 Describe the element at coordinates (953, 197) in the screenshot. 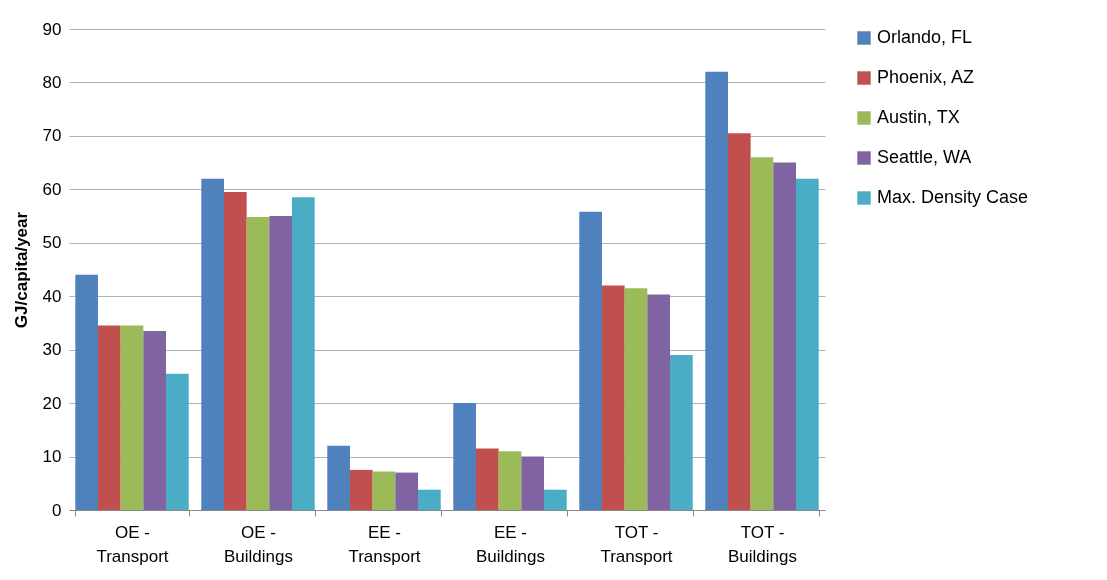

I see `legend-label: Max. Density Case` at that location.